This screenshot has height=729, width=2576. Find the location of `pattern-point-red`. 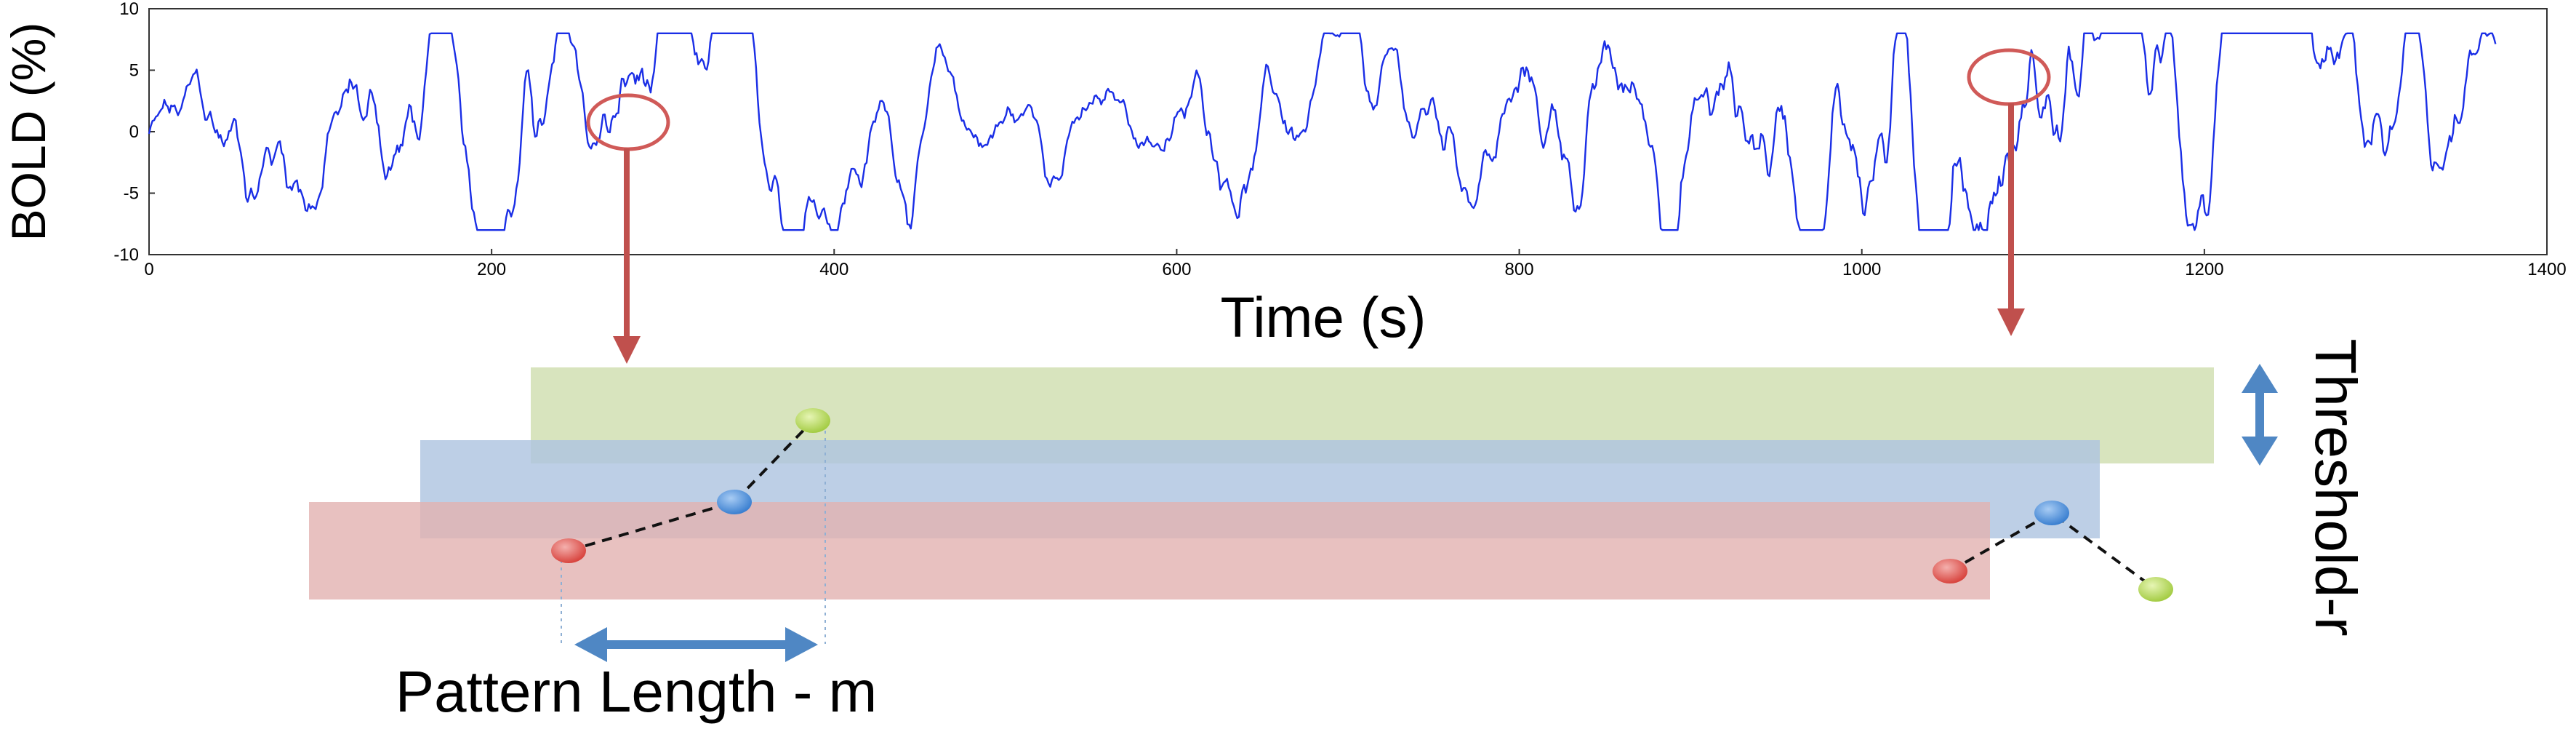

pattern-point-red is located at coordinates (569, 550).